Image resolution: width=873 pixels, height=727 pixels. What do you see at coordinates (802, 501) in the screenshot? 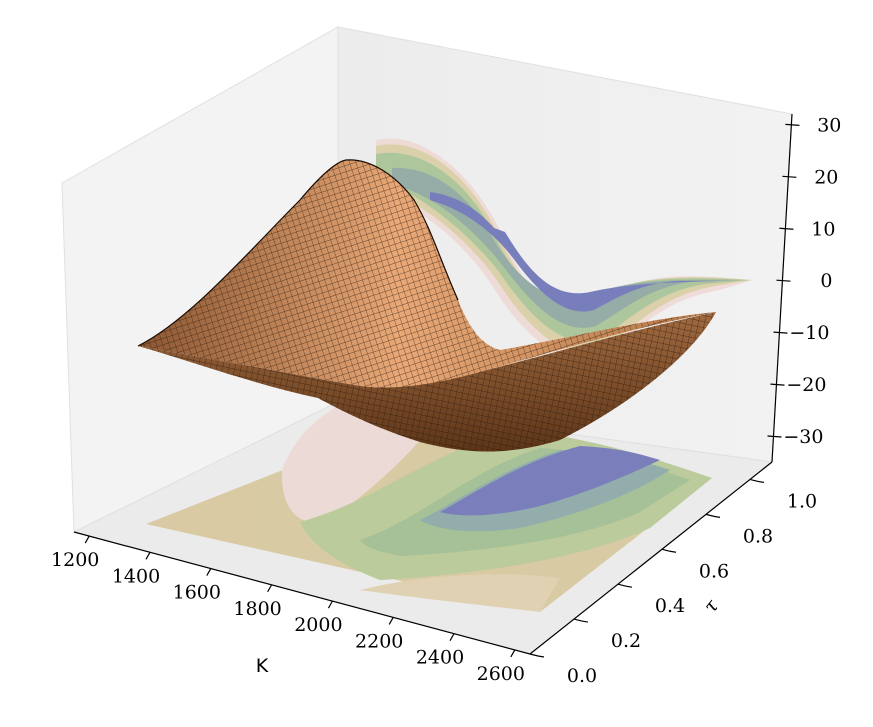
I see `y-tick-label: 1.0` at bounding box center [802, 501].